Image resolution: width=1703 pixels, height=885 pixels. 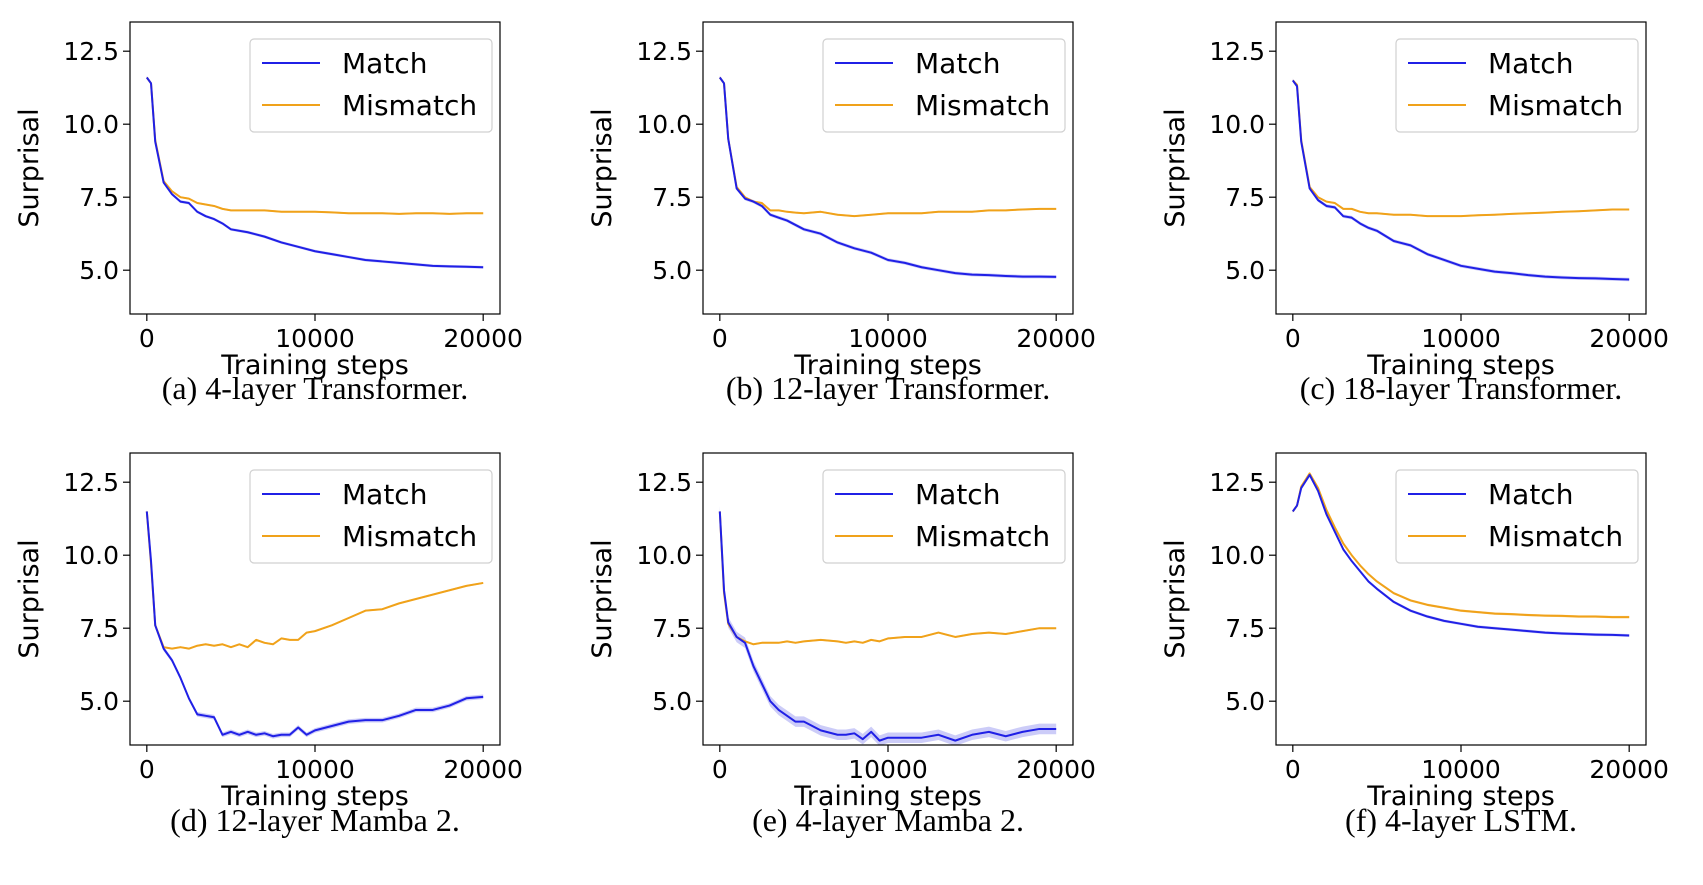 What do you see at coordinates (888, 820) in the screenshot?
I see `panel-caption: (e) 4-layer Mamba 2.` at bounding box center [888, 820].